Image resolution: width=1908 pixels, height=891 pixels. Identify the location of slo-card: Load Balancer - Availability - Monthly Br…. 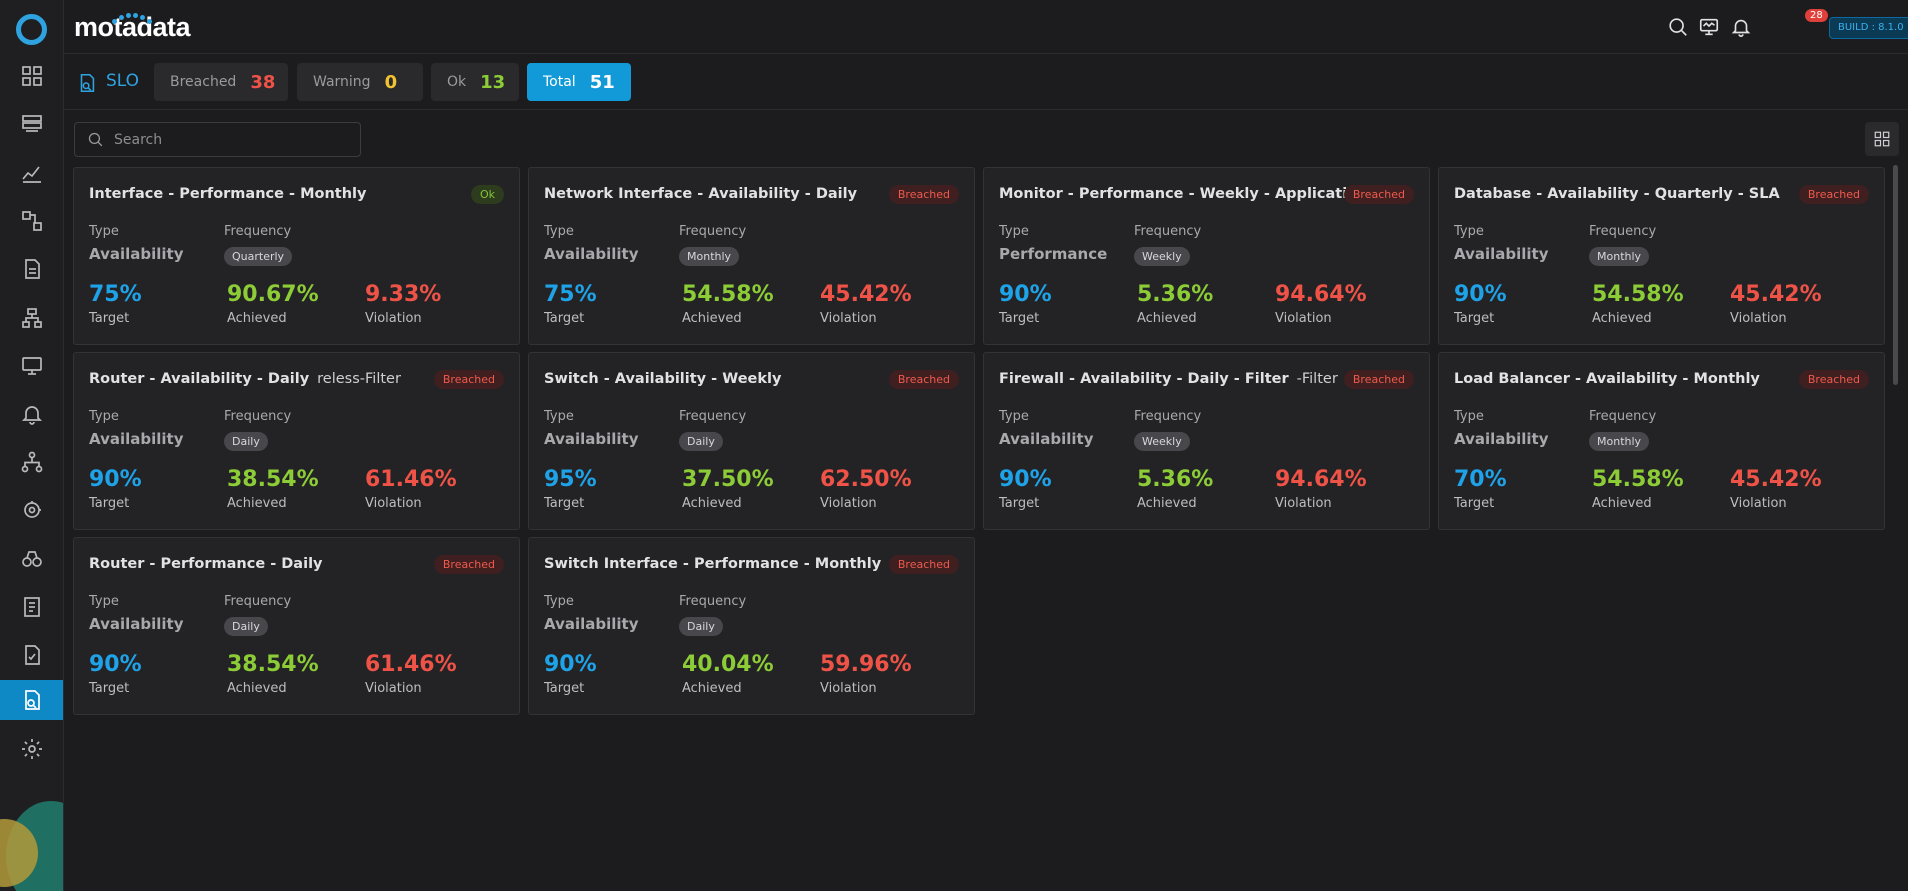
(1661, 441).